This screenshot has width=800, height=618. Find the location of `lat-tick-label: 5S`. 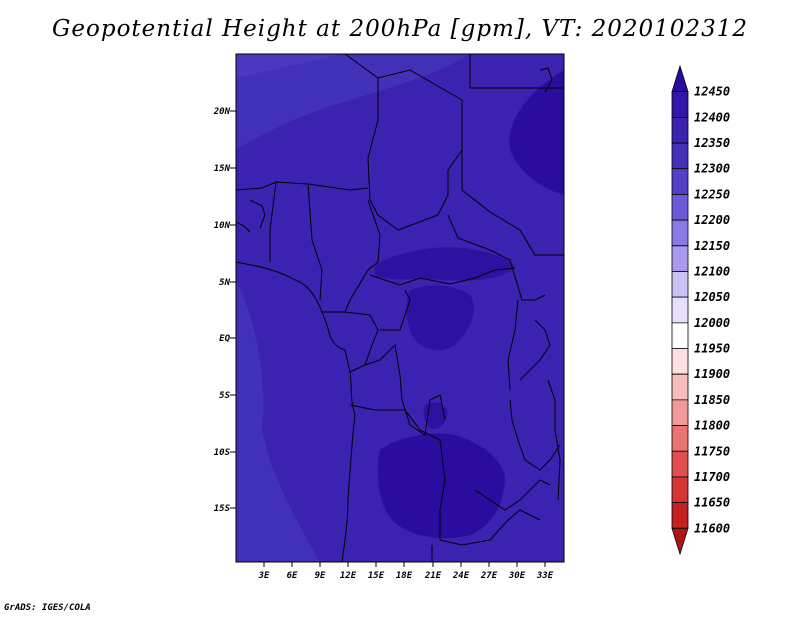

lat-tick-label: 5S is located at coordinates (224, 396).